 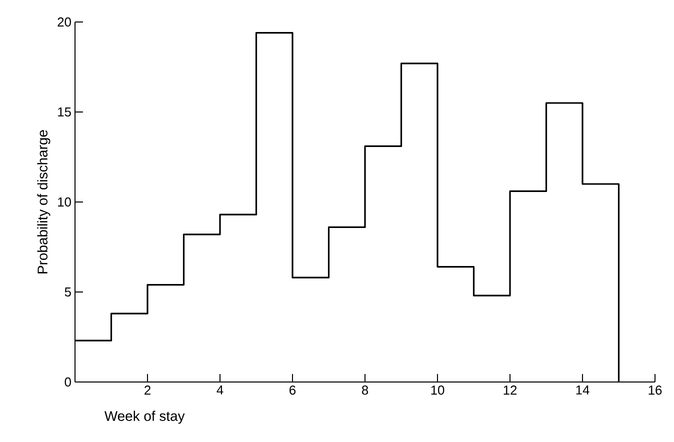 I want to click on x-tick-label: 10, so click(x=437, y=390).